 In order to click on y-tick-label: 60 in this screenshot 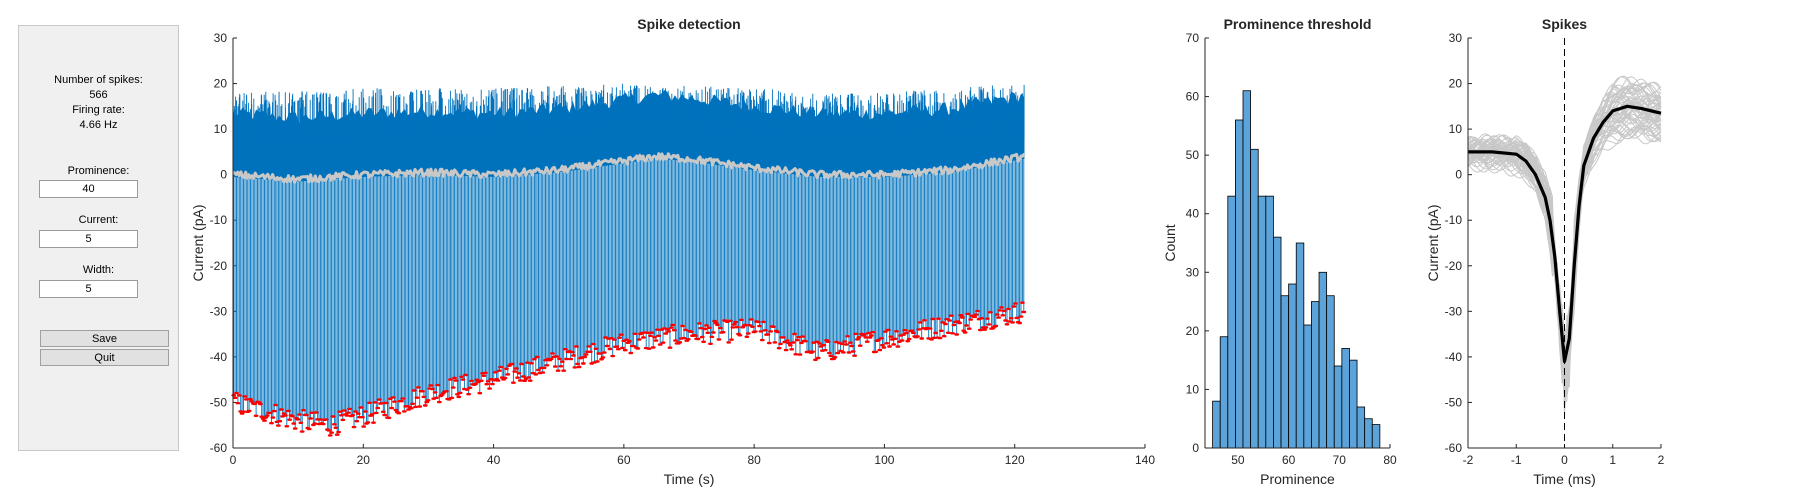, I will do `click(1193, 97)`.